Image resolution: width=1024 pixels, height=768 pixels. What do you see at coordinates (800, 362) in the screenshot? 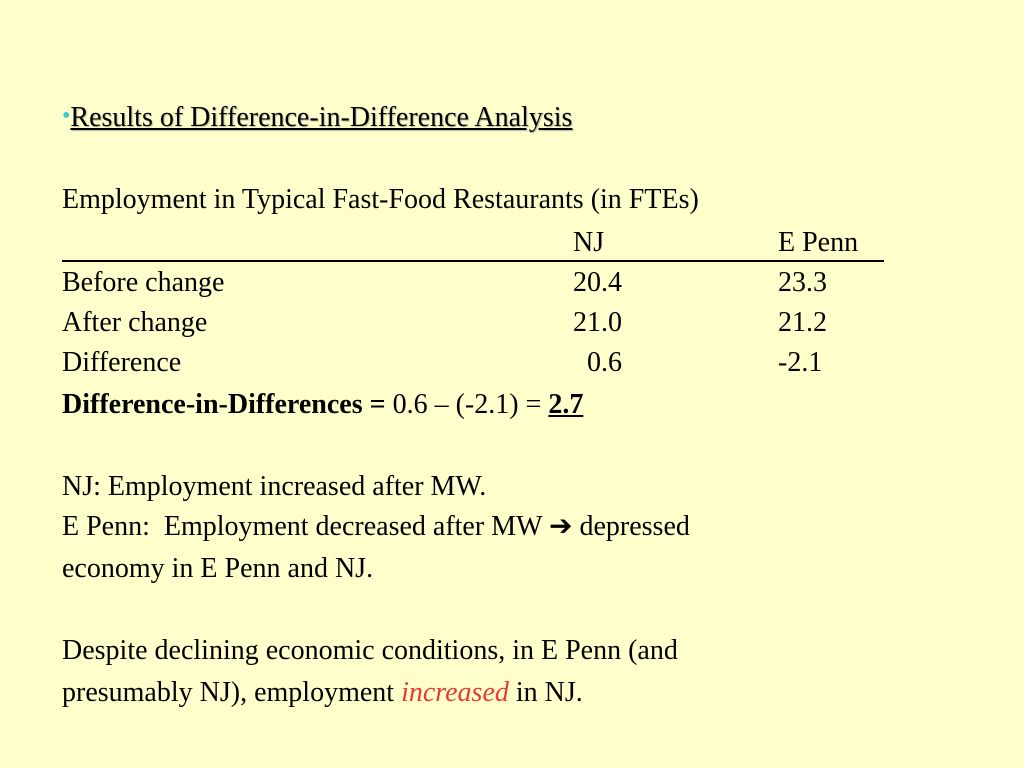
I see `cell-epenn: -2.1` at bounding box center [800, 362].